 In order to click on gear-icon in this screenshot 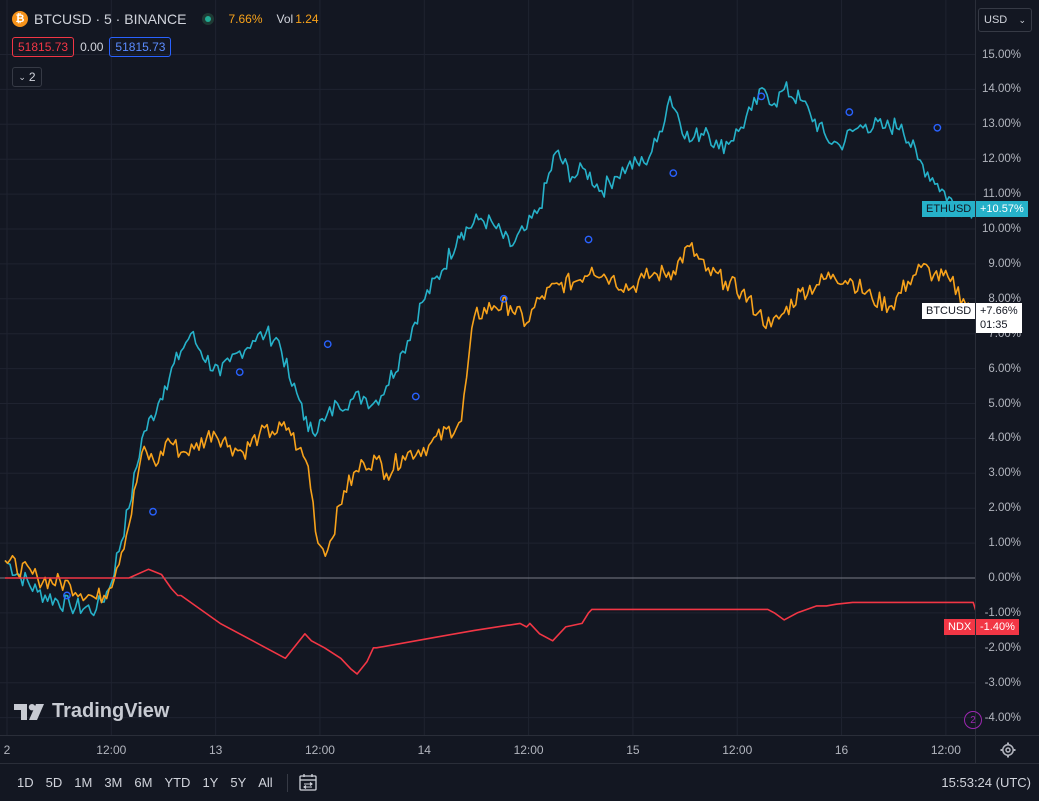, I will do `click(1007, 749)`.